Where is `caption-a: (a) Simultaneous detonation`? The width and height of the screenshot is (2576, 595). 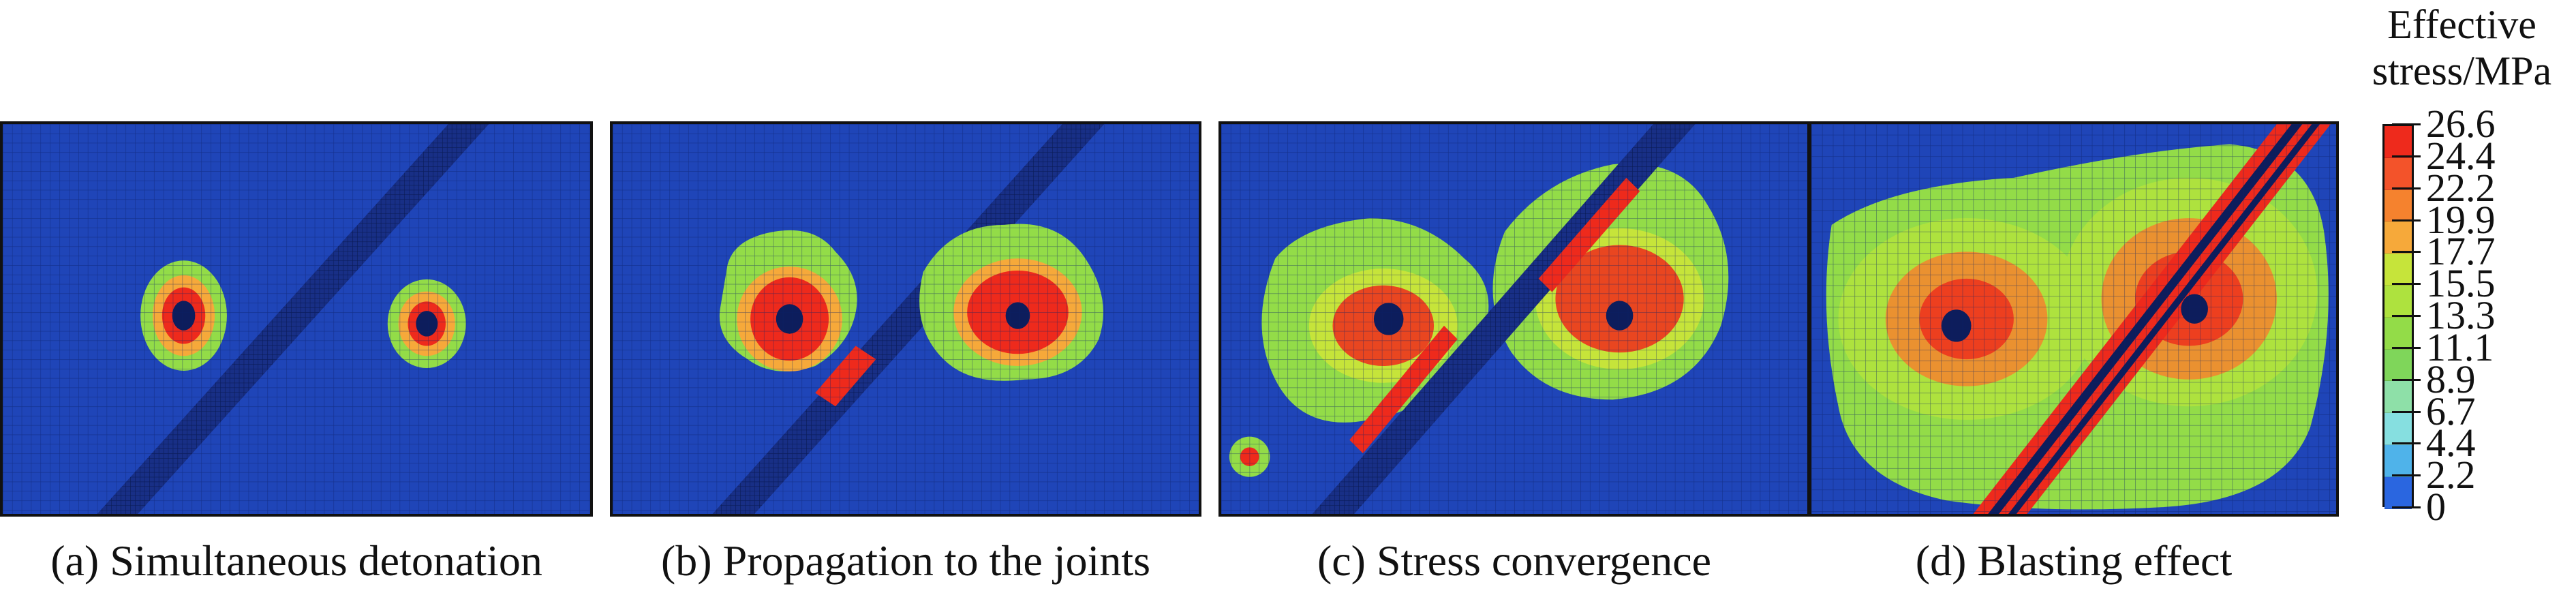
caption-a: (a) Simultaneous detonation is located at coordinates (296, 560).